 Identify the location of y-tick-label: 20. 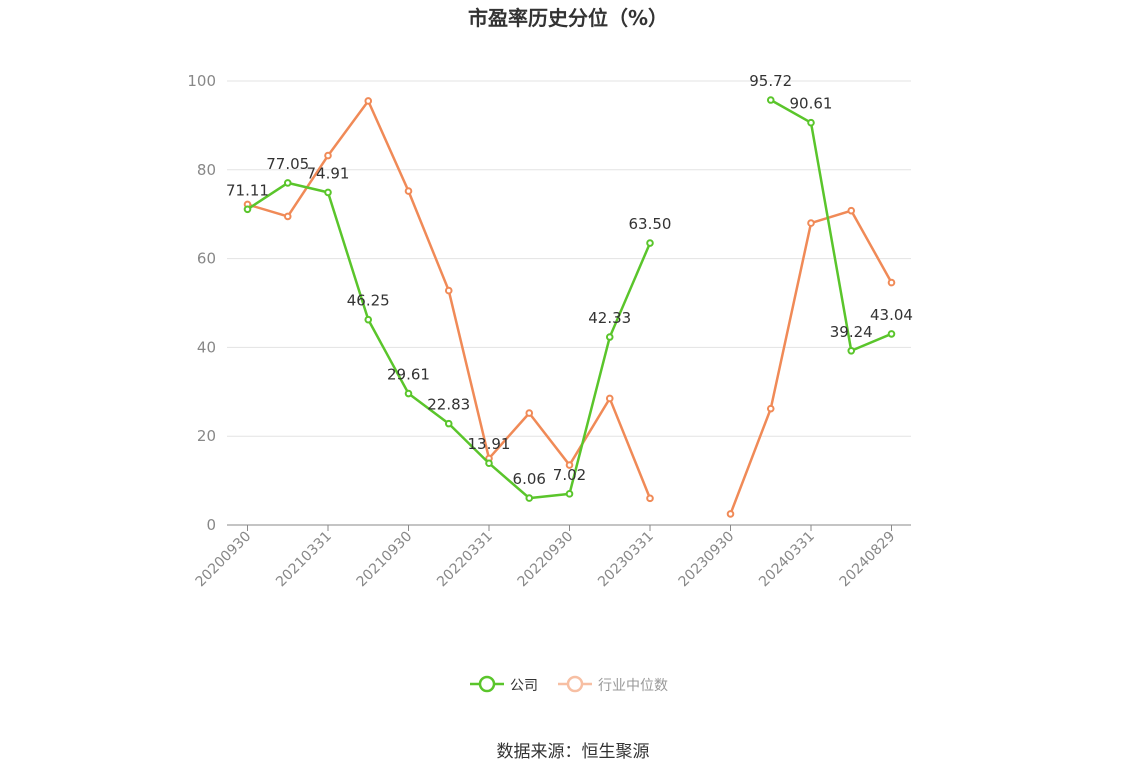
(206, 436).